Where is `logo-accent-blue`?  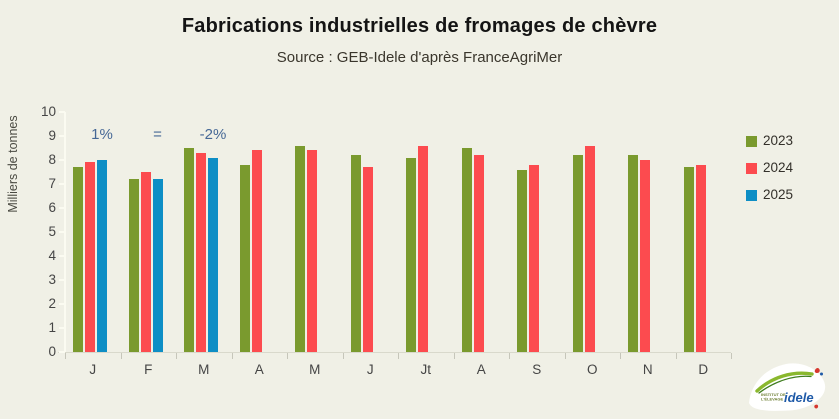
logo-accent-blue is located at coordinates (821, 374).